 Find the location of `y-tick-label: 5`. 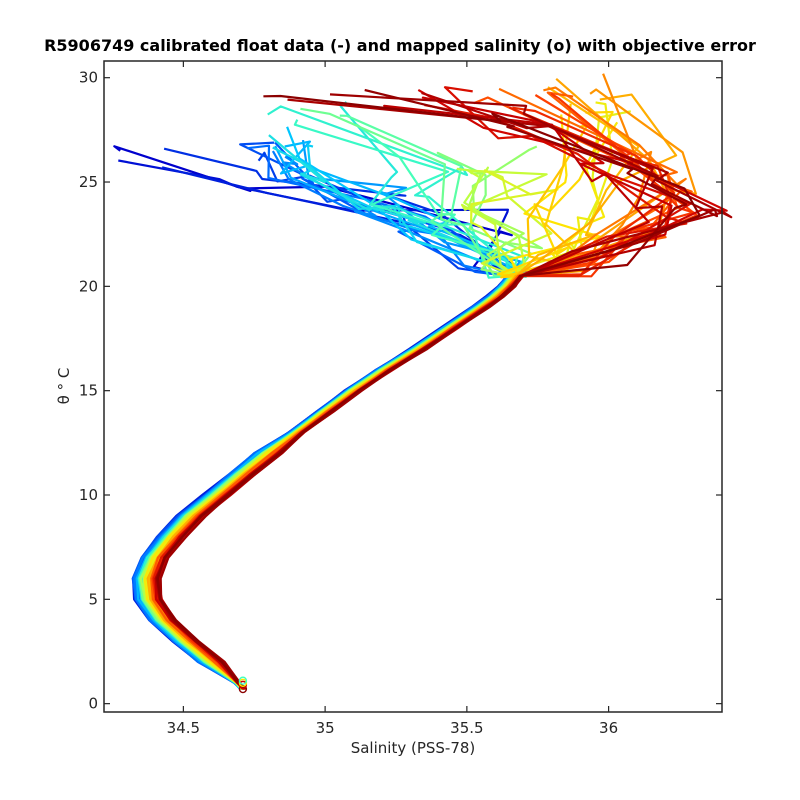

y-tick-label: 5 is located at coordinates (93, 599).